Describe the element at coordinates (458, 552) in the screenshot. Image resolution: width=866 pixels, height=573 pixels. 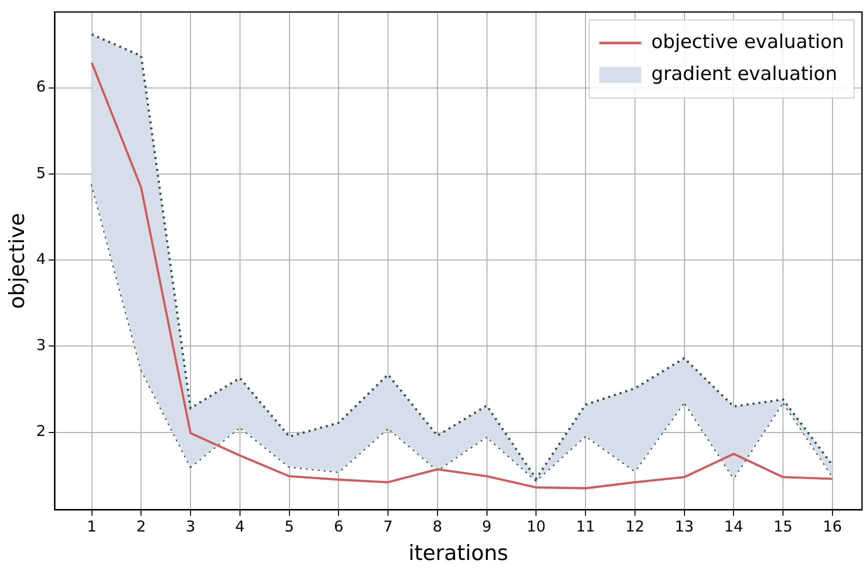
I see `x-axis-title: iterations` at that location.